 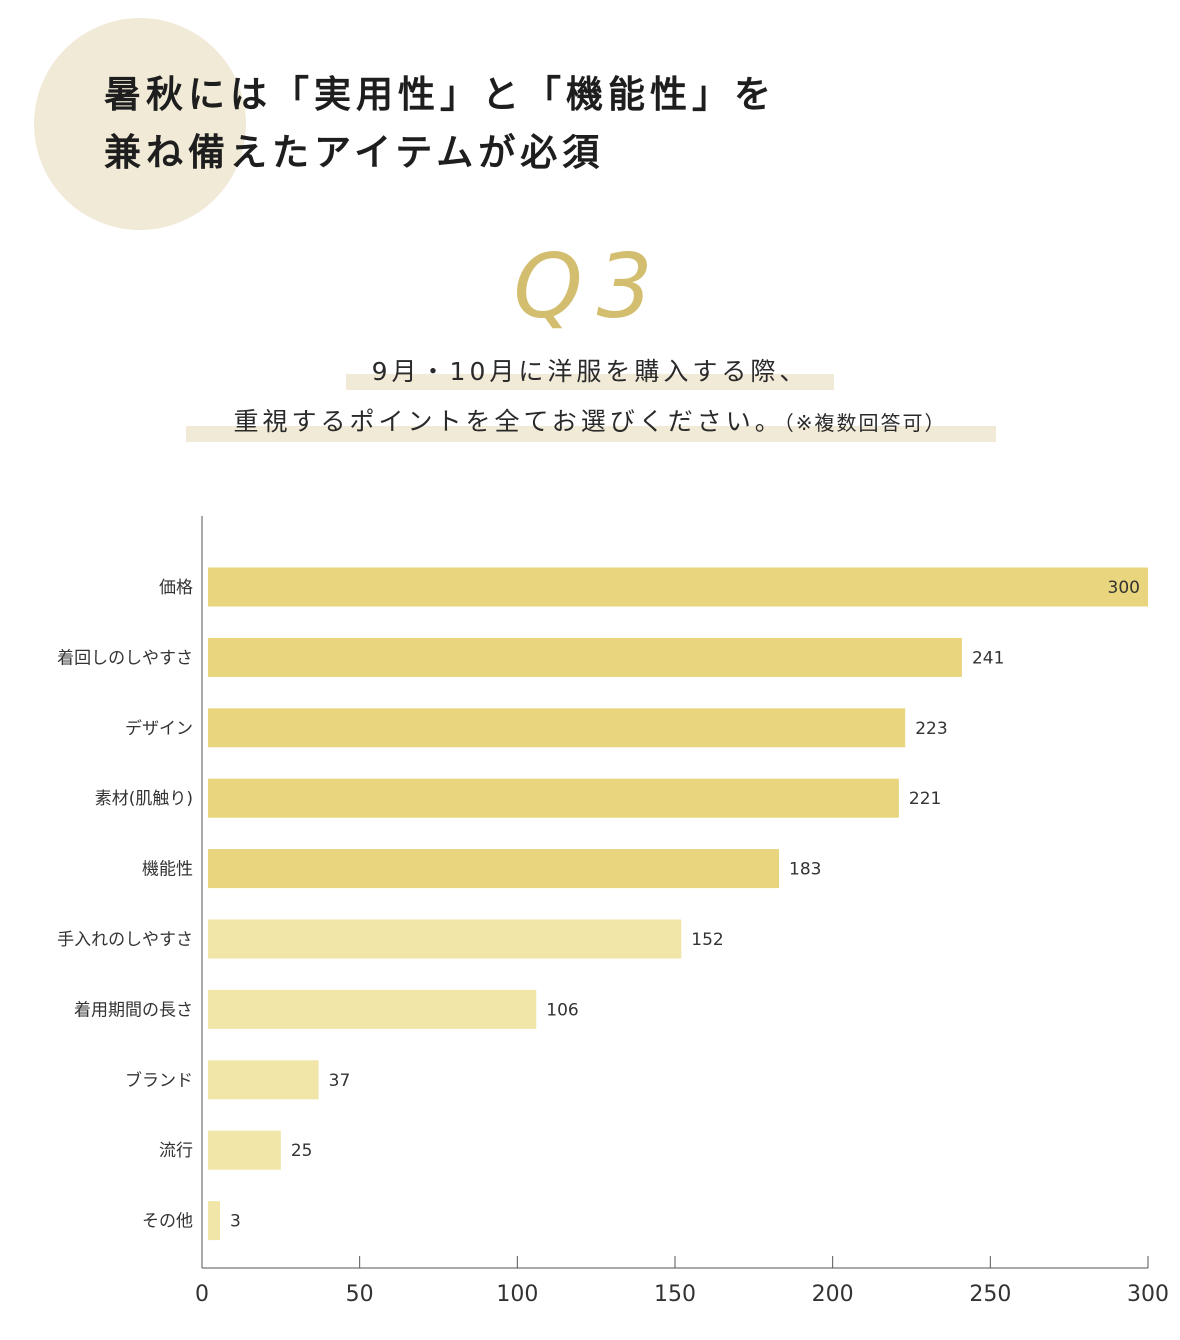 I want to click on value-label: 37, so click(x=340, y=1081).